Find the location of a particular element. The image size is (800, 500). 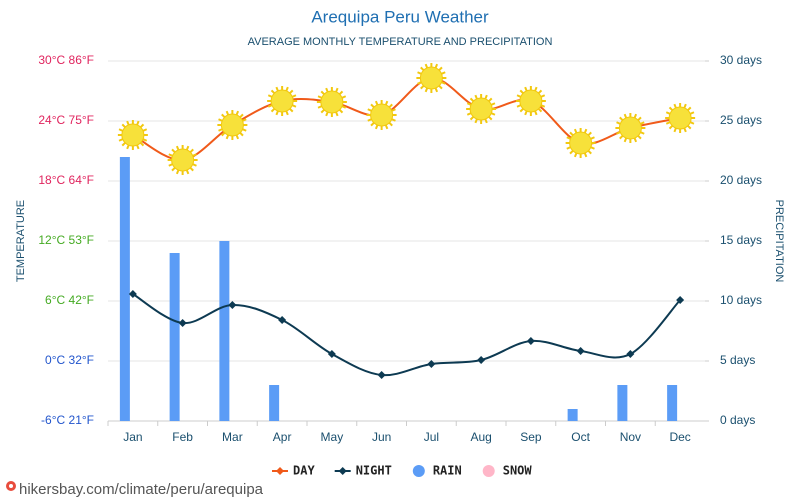

y-tick-label: 6°C 42°F is located at coordinates (69, 300).